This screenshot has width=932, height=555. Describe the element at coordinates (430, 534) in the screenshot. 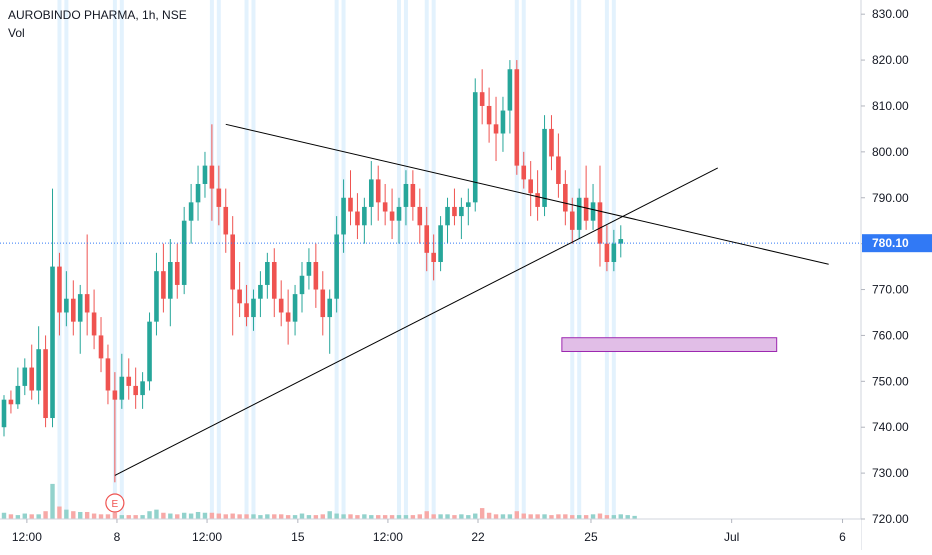

I see `time-axis-bg` at that location.